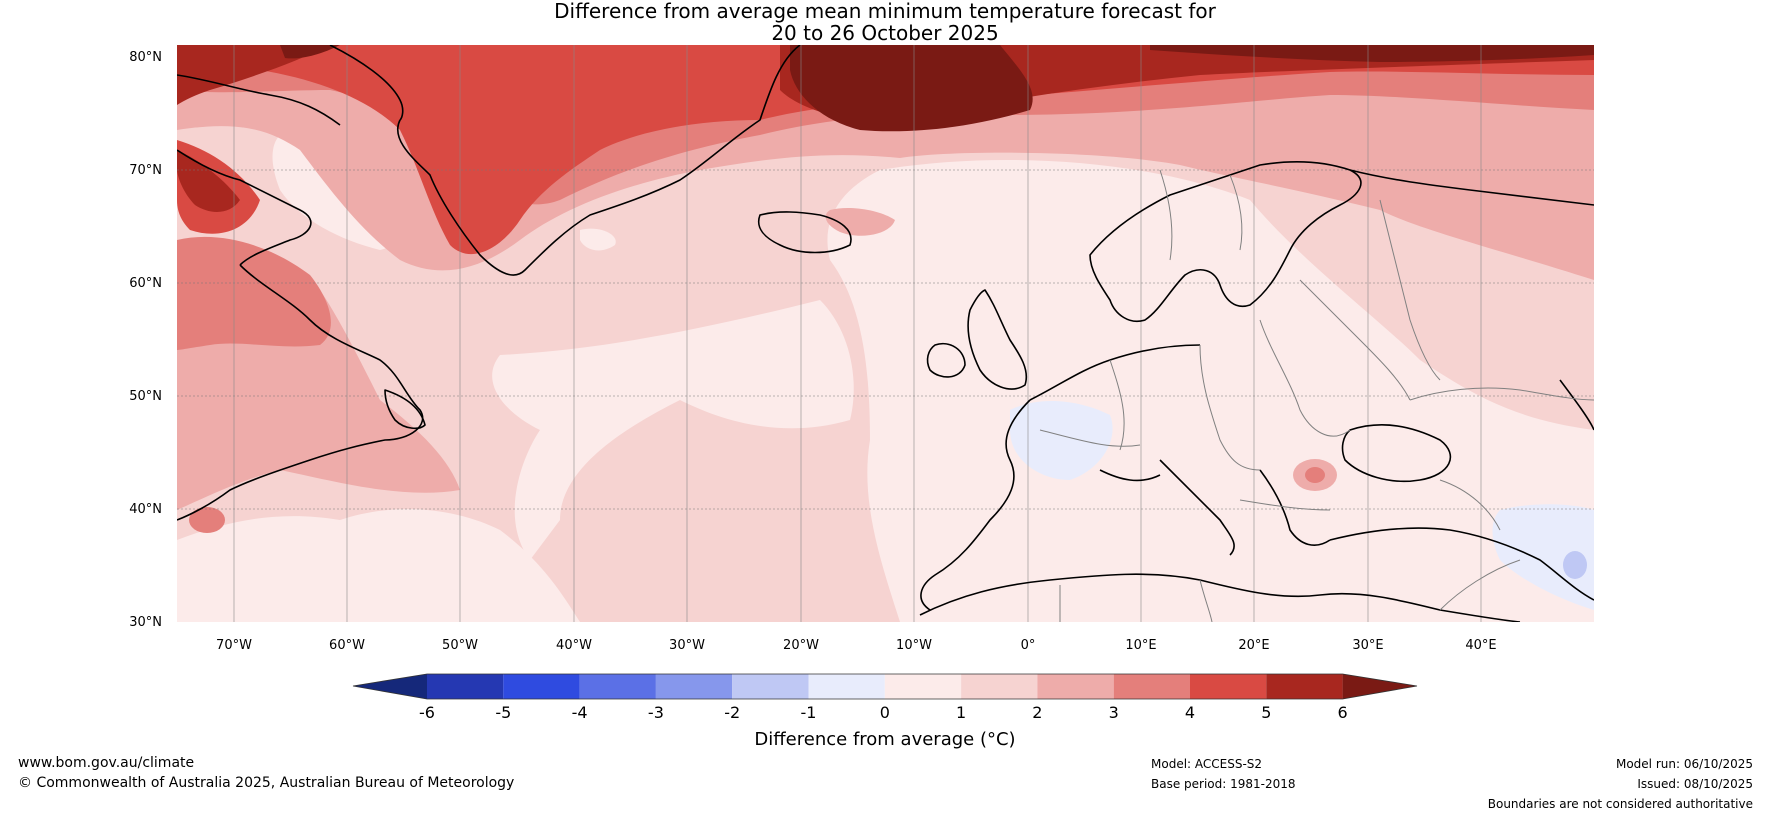 The image size is (1770, 816). I want to click on lon-label-0: 0°, so click(1028, 645).